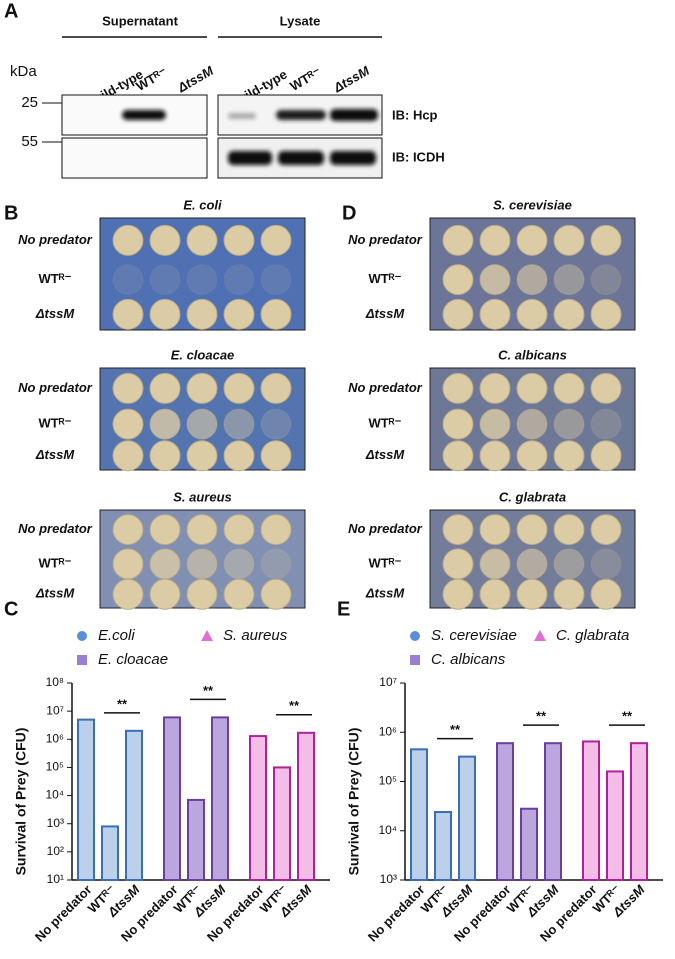  What do you see at coordinates (202, 204) in the screenshot?
I see `plate-title: E. coli` at bounding box center [202, 204].